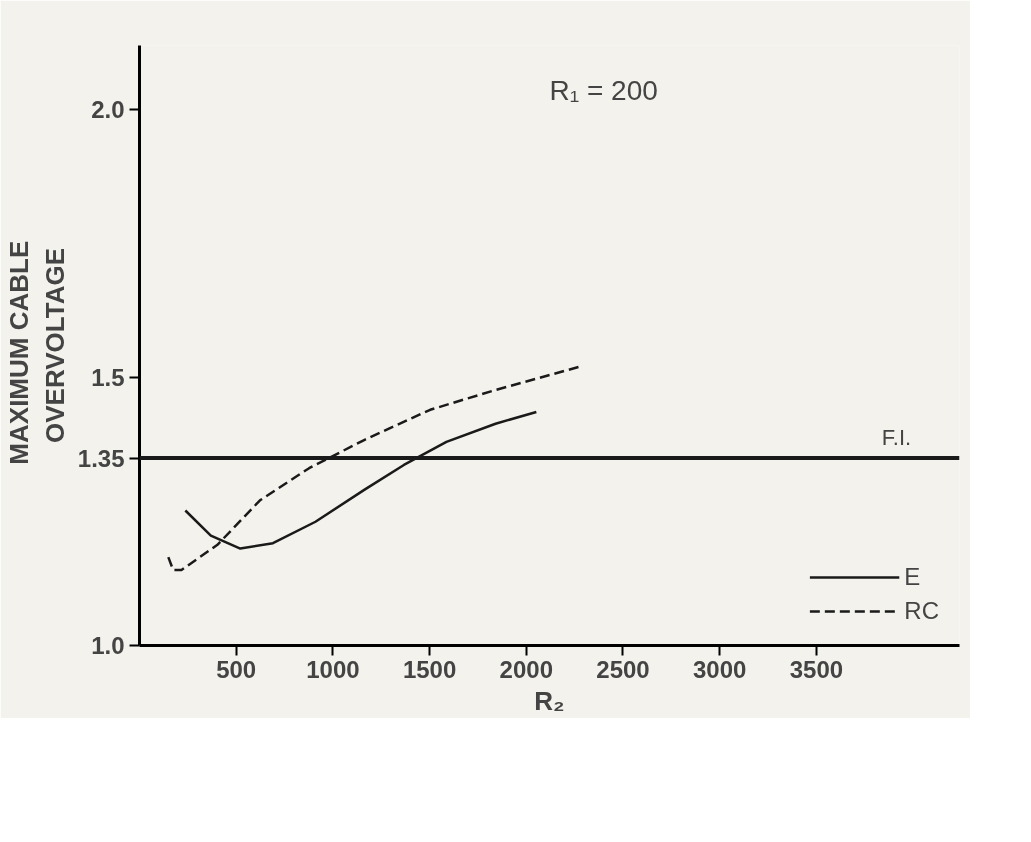 Image resolution: width=1031 pixels, height=842 pixels. I want to click on x-tick-label: 1500, so click(429, 669).